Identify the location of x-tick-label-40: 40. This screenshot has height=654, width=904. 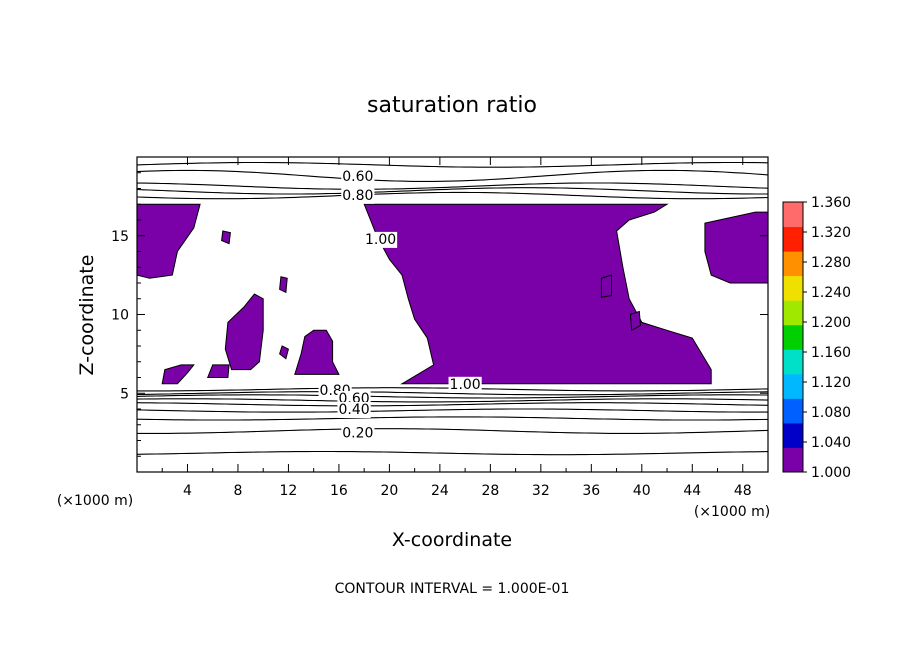
(642, 491).